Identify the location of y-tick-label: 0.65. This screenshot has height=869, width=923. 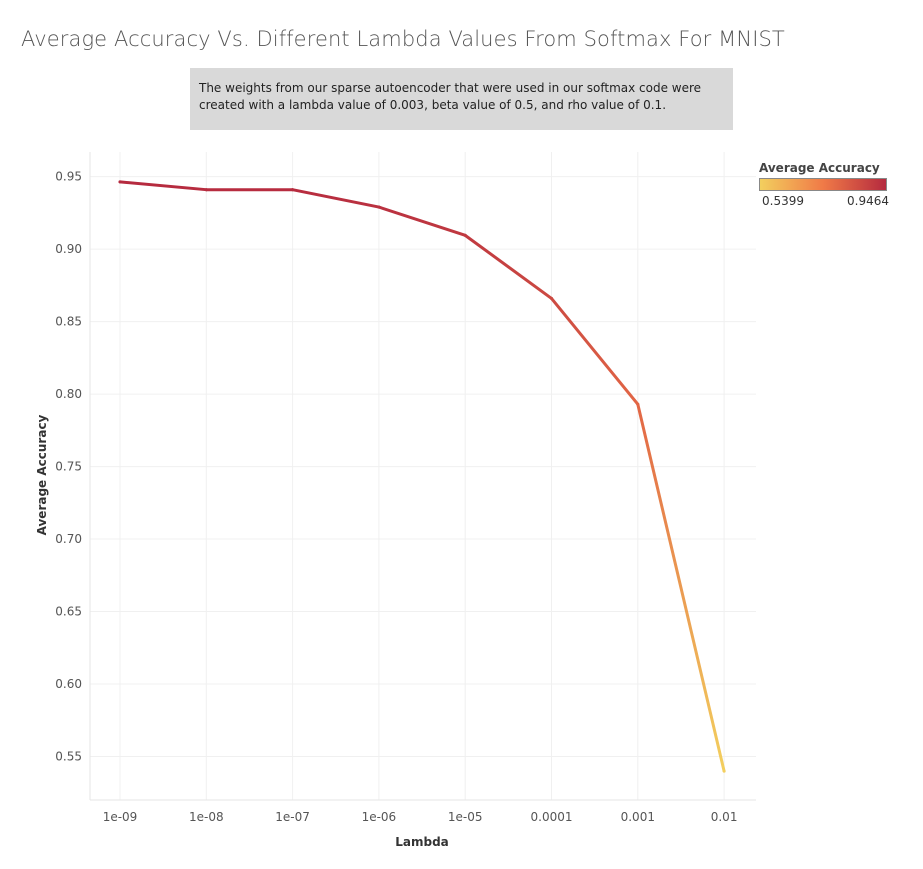
(68, 612).